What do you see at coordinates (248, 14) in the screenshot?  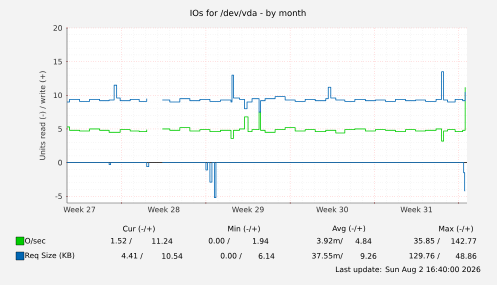 I see `chart-title: IOs for /dev/vda - by month` at bounding box center [248, 14].